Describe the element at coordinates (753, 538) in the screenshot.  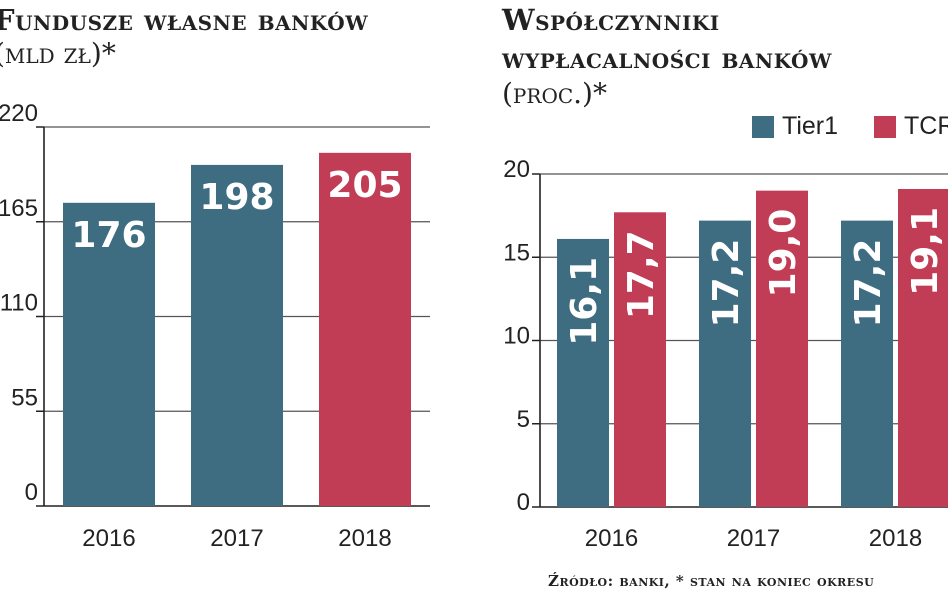
I see `chart2-x-tick-label: 2017` at that location.